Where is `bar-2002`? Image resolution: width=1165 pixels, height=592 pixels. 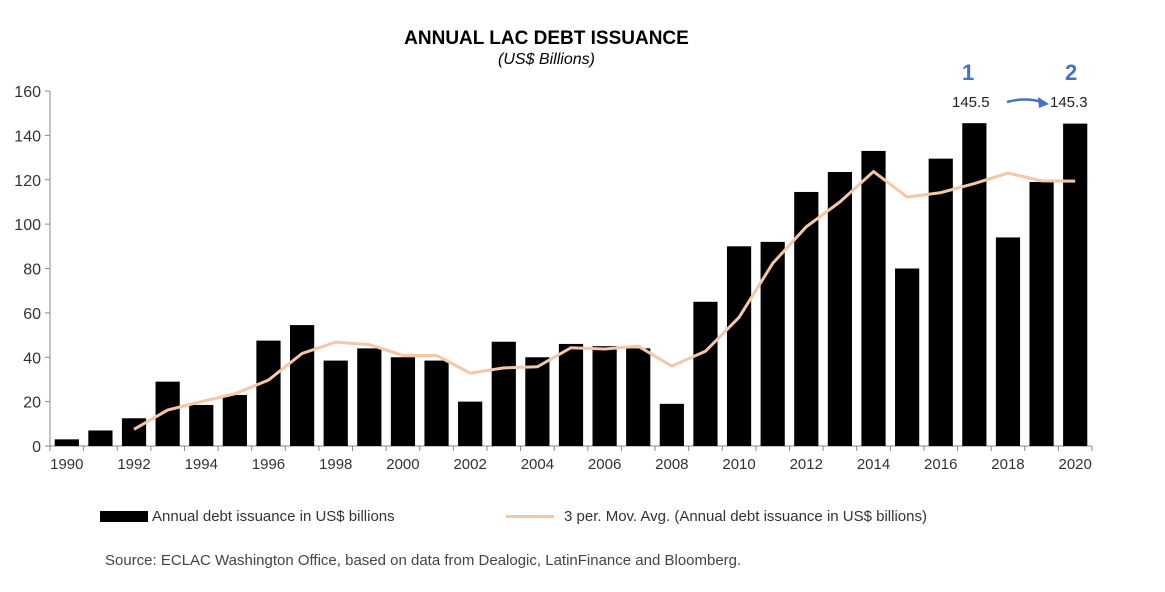
bar-2002 is located at coordinates (470, 423).